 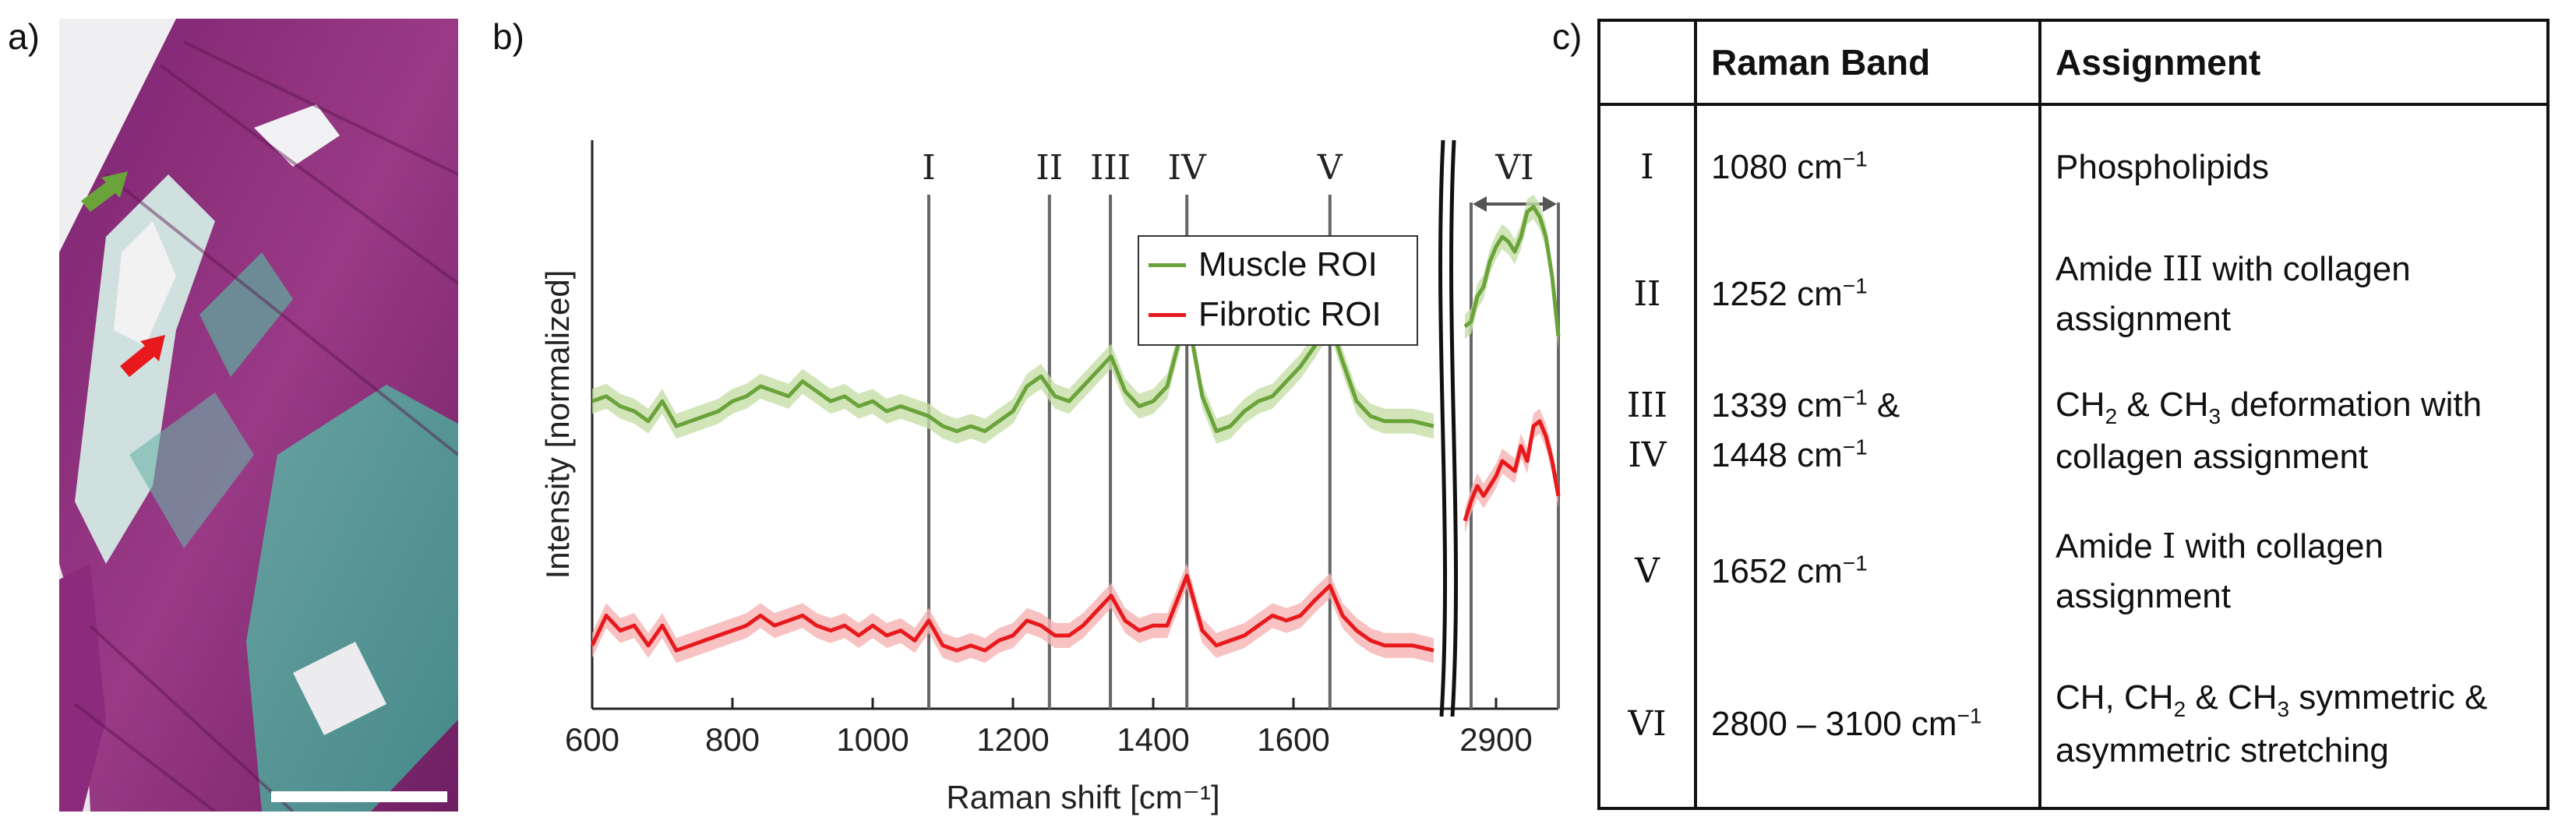 I want to click on band-marker-label-4: IV, so click(x=1187, y=168).